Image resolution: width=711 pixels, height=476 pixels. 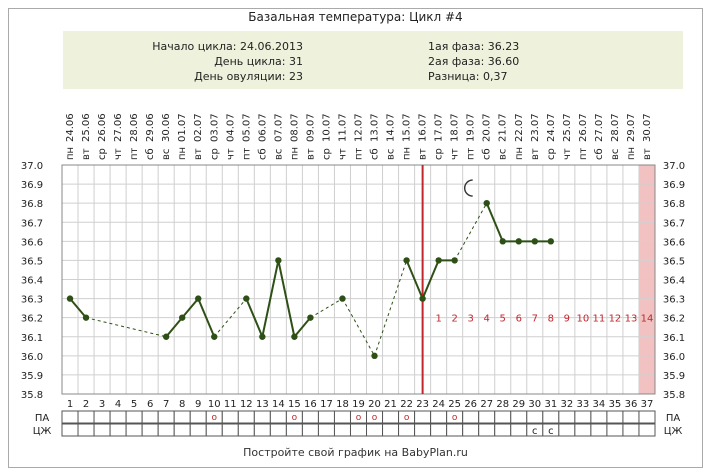 I want to click on phase2-day-number: 1, so click(x=438, y=319).